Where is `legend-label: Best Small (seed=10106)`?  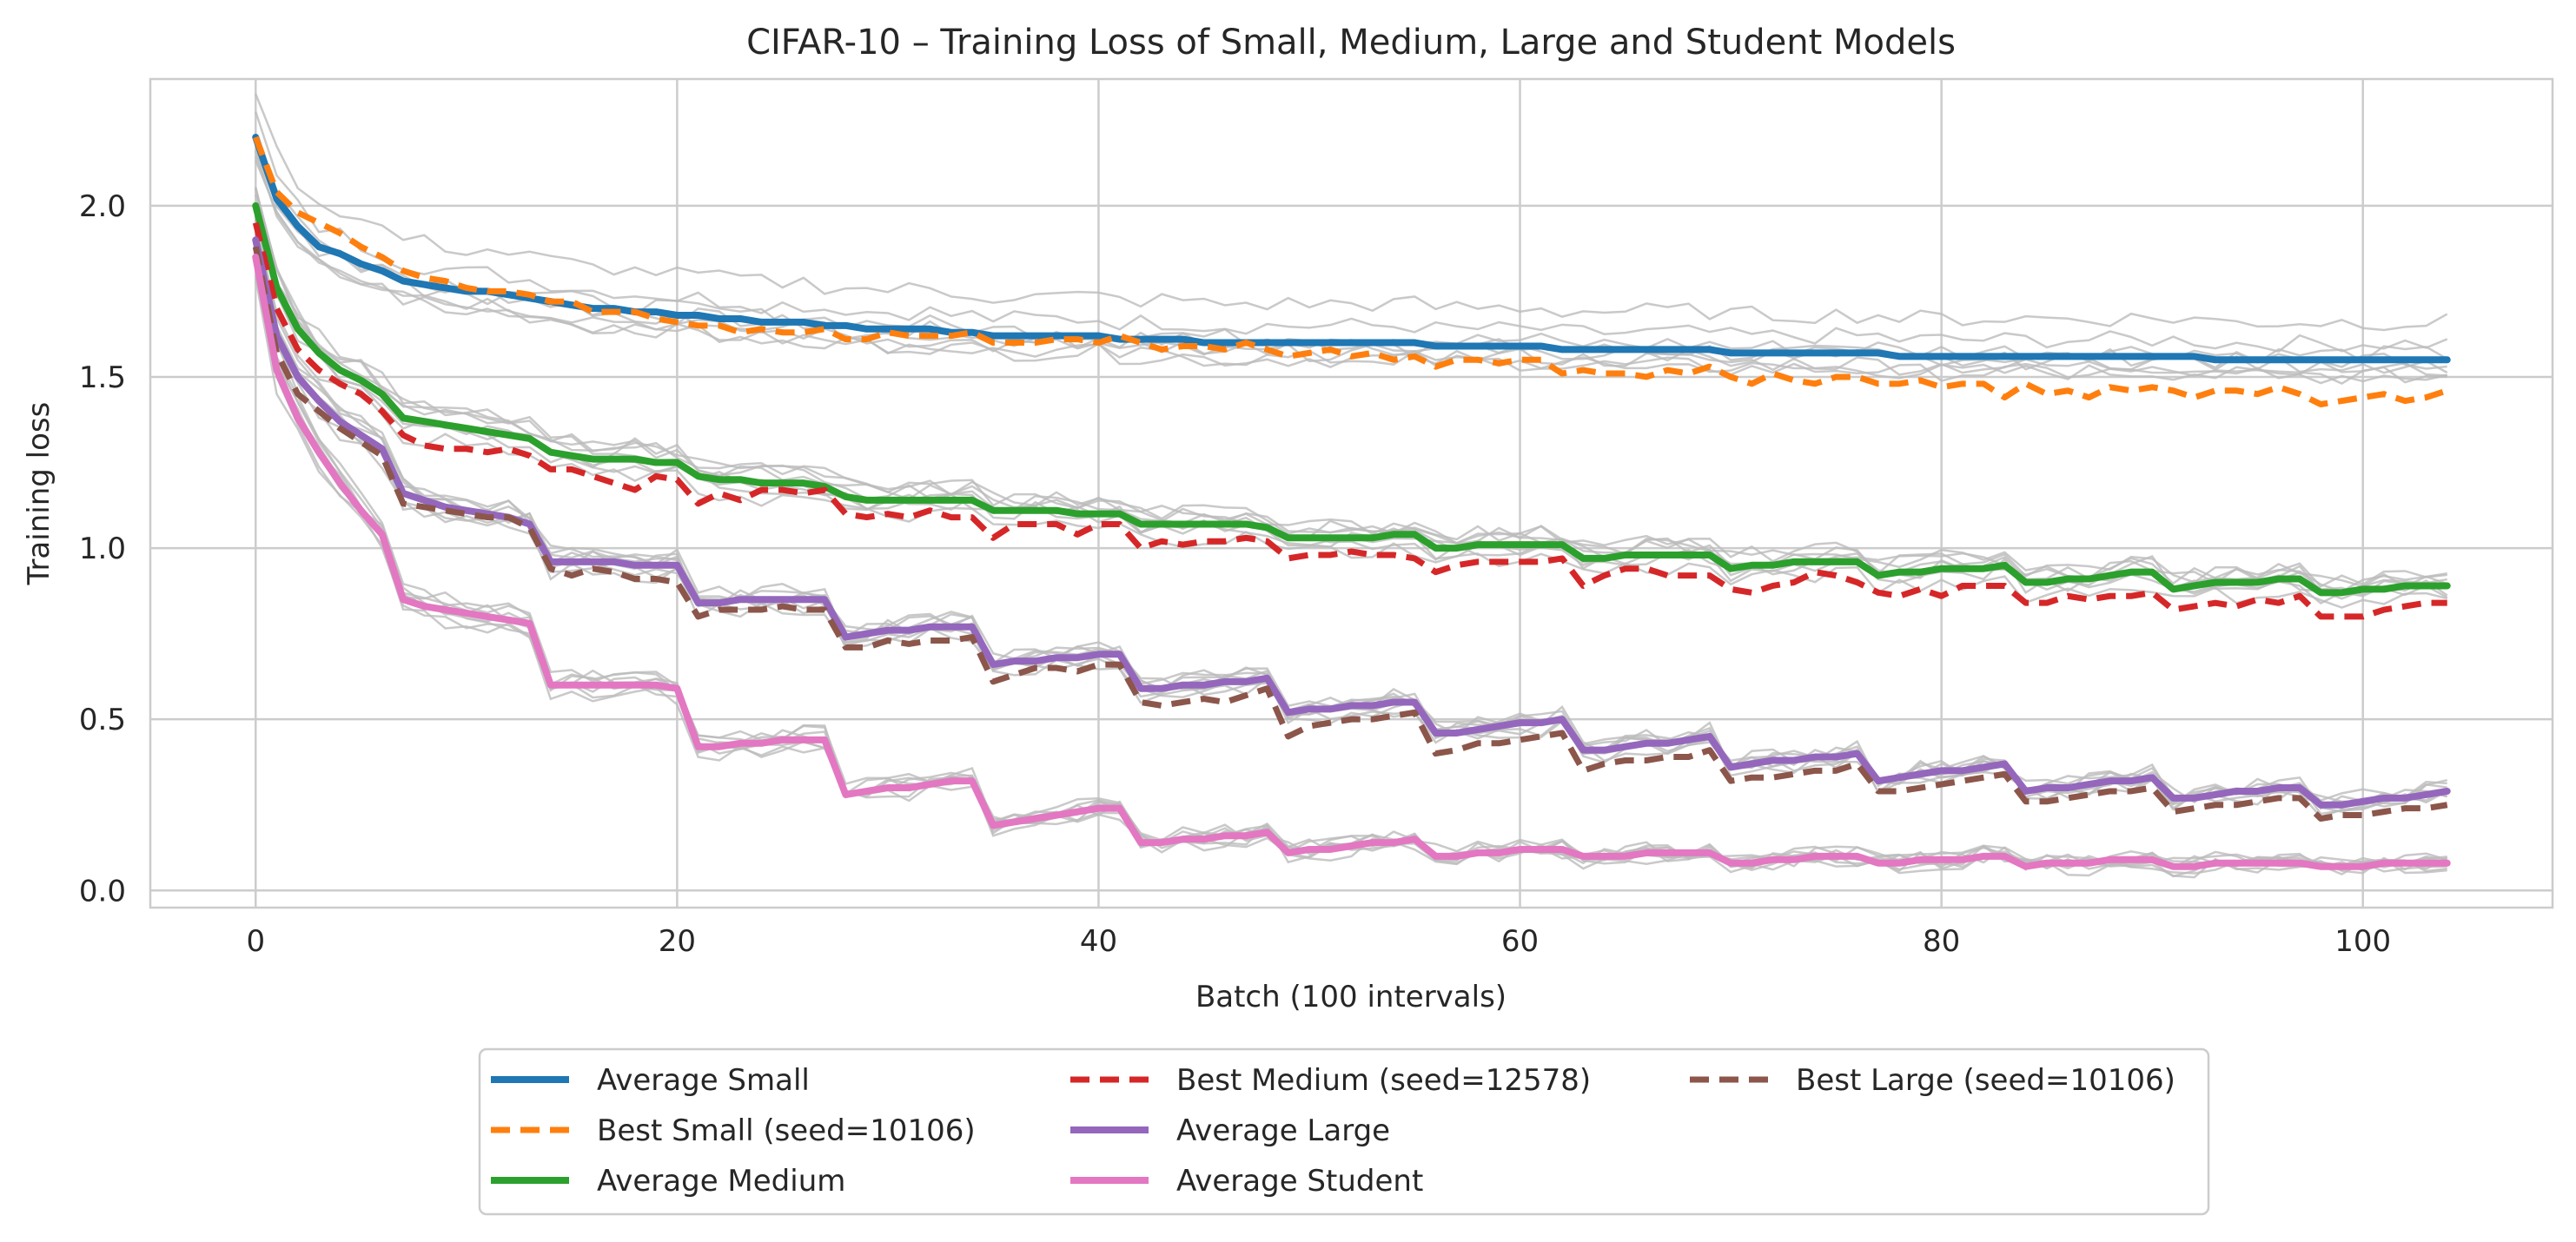 legend-label: Best Small (seed=10106) is located at coordinates (786, 1130).